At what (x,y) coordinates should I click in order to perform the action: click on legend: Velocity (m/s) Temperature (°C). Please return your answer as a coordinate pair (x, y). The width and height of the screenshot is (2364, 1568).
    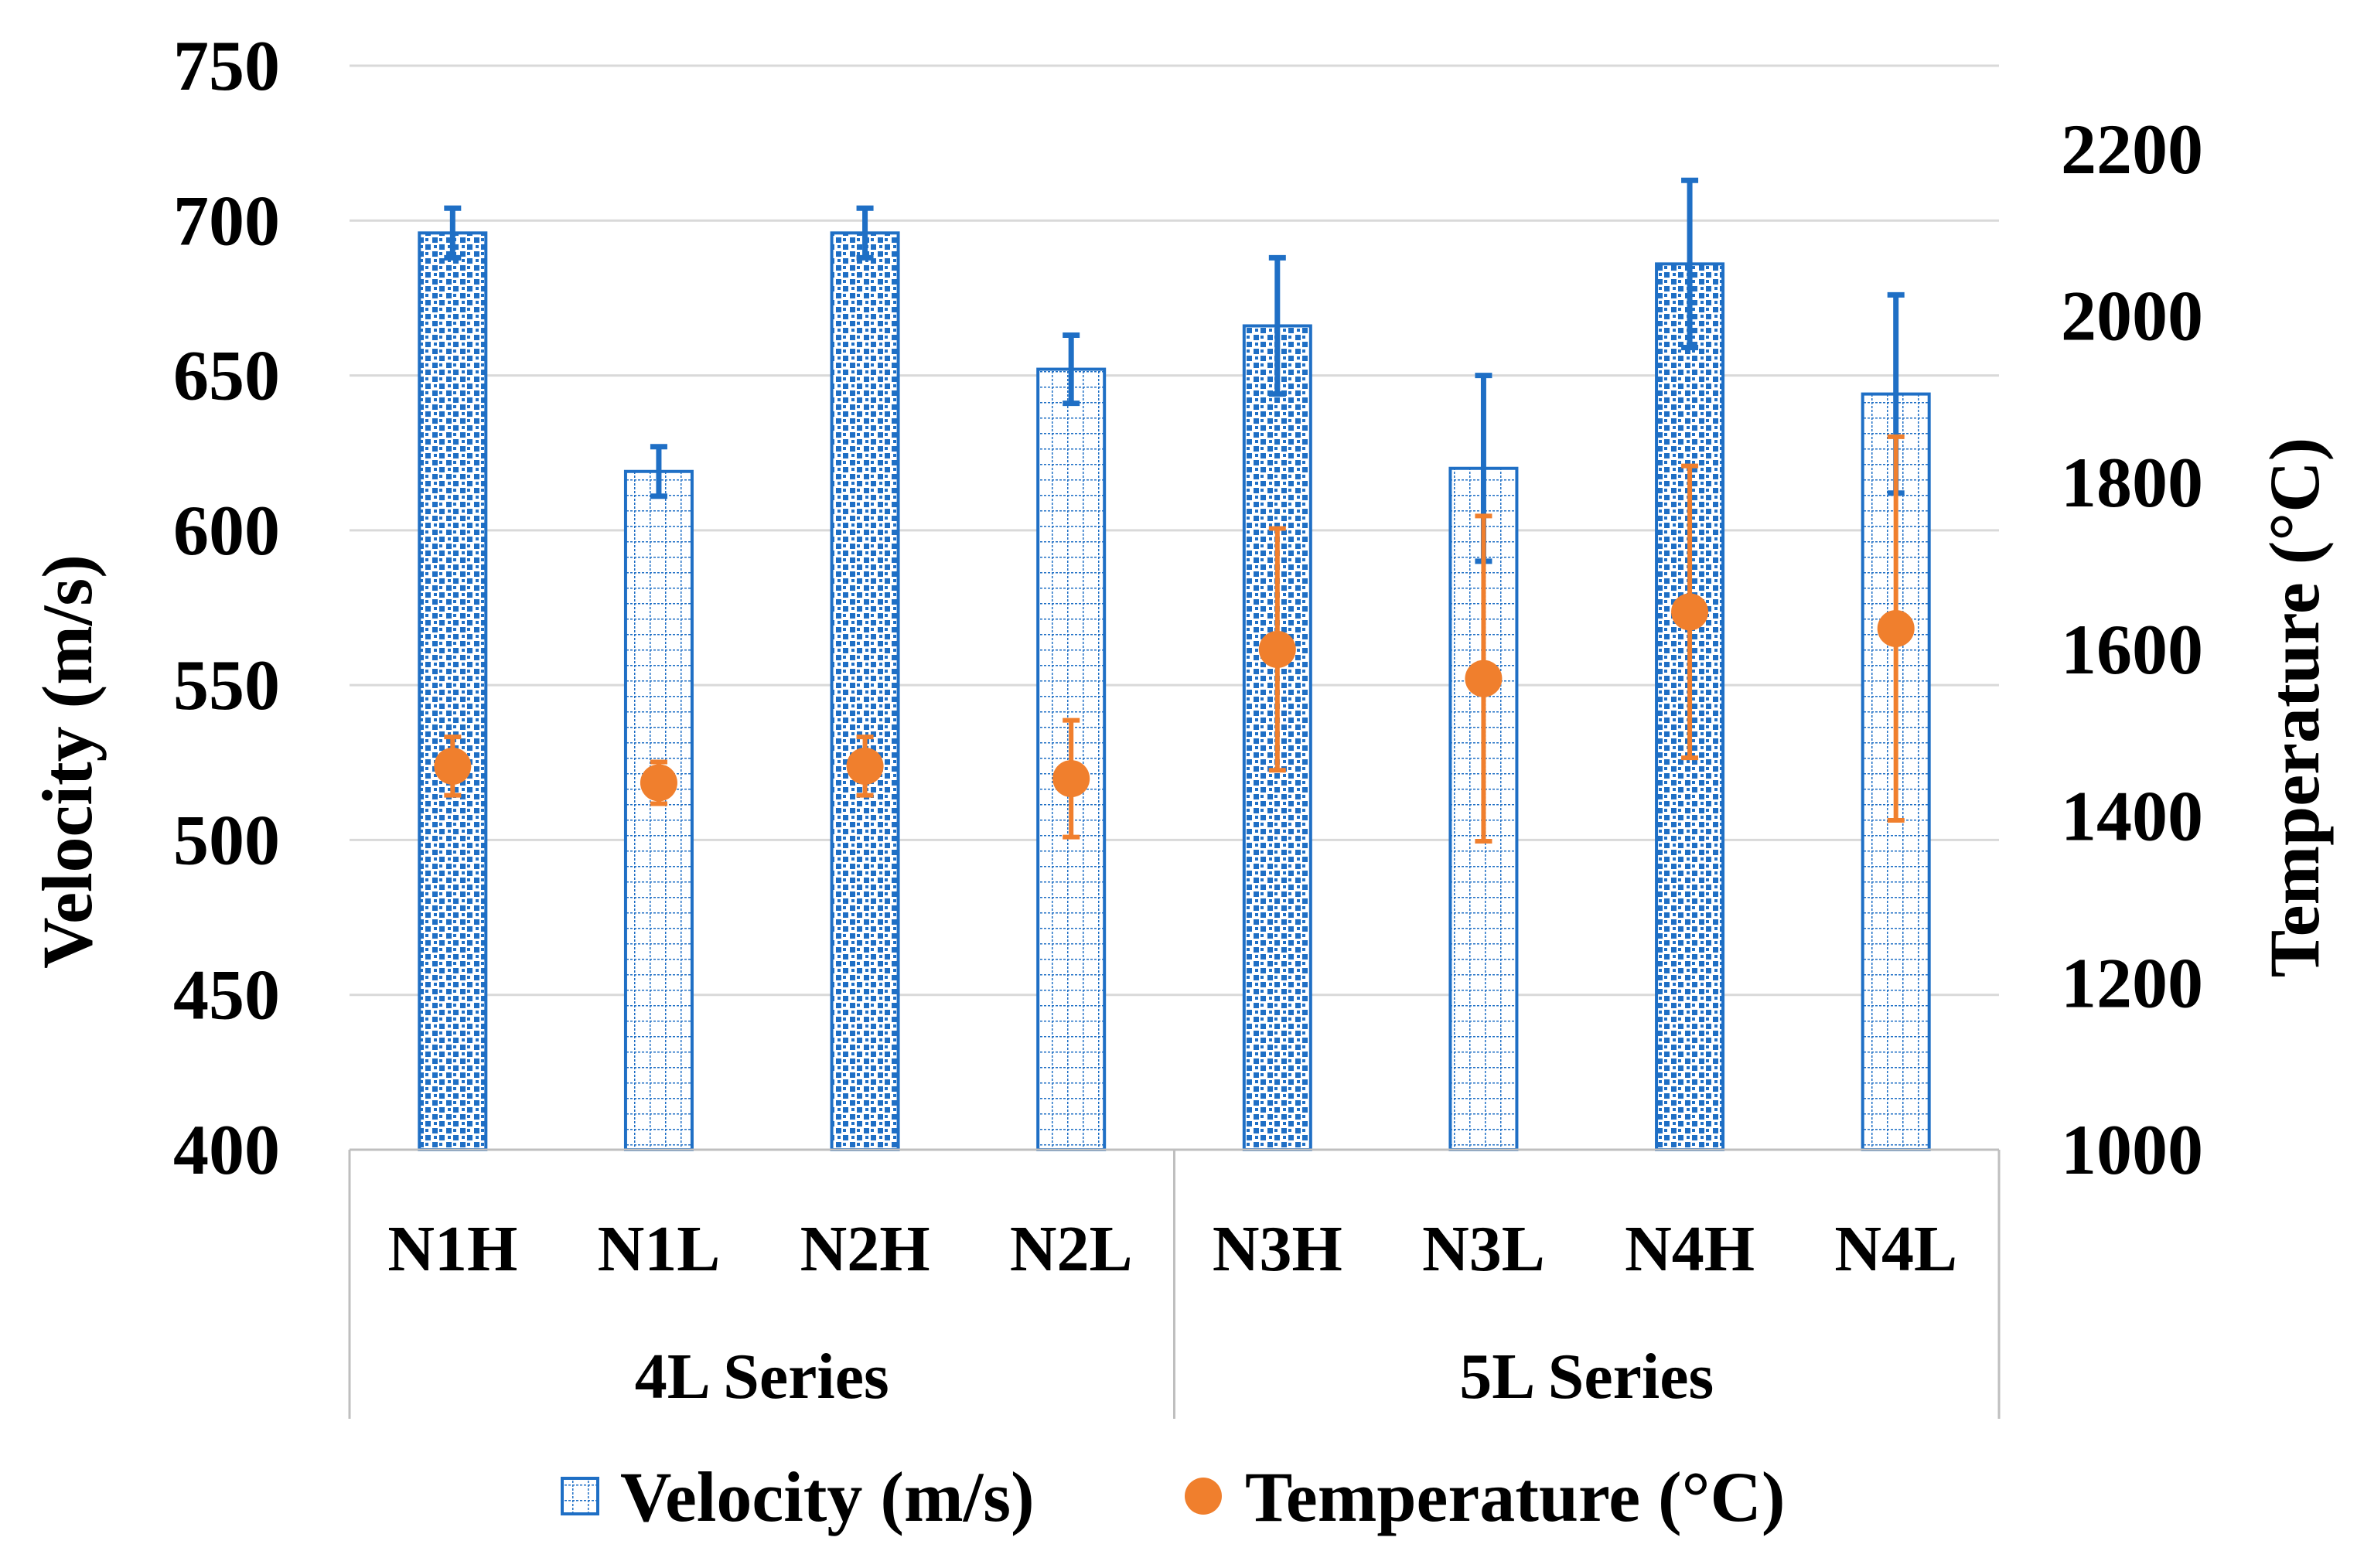
    Looking at the image, I should click on (1173, 1496).